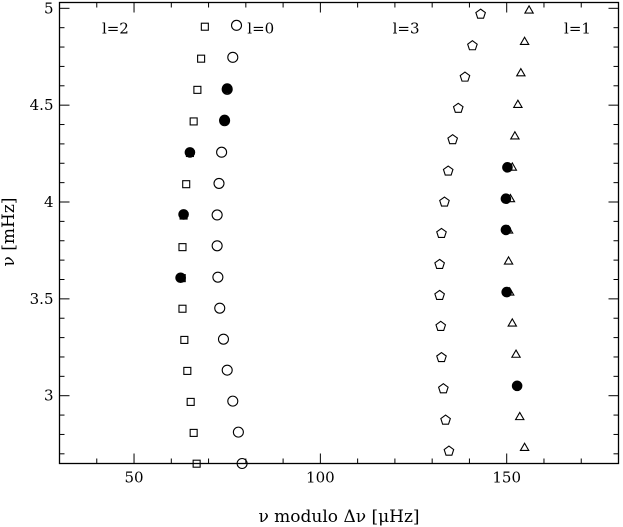 Image resolution: width=623 pixels, height=527 pixels. I want to click on degree-annotations: l=2 l=0 l=3 l=1, so click(346, 28).